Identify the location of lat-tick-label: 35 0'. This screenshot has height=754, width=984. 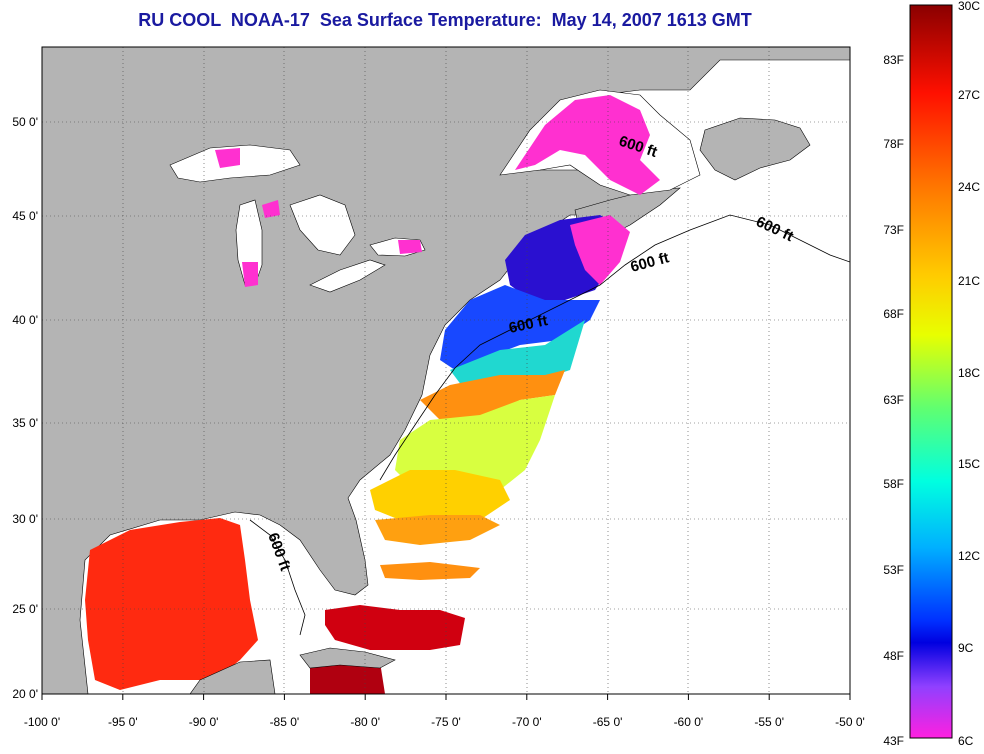
(25, 423).